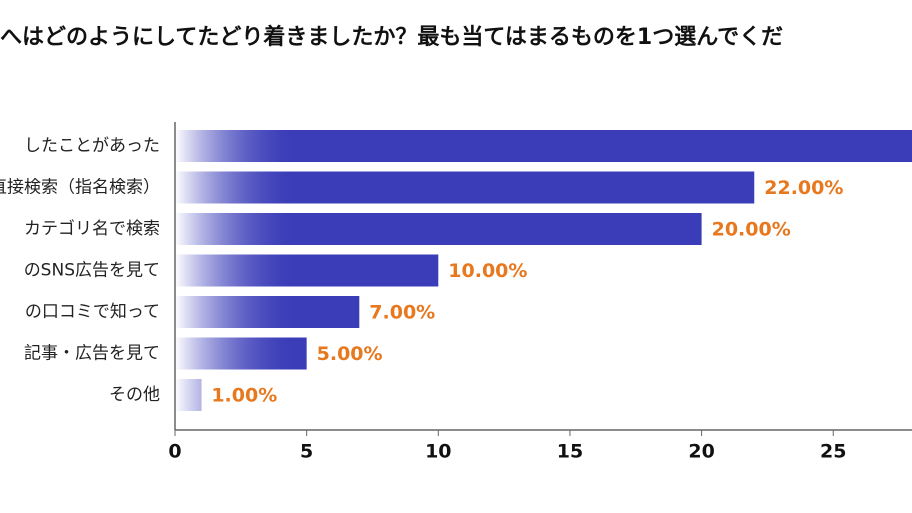  I want to click on x-tick-label: 25, so click(833, 452).